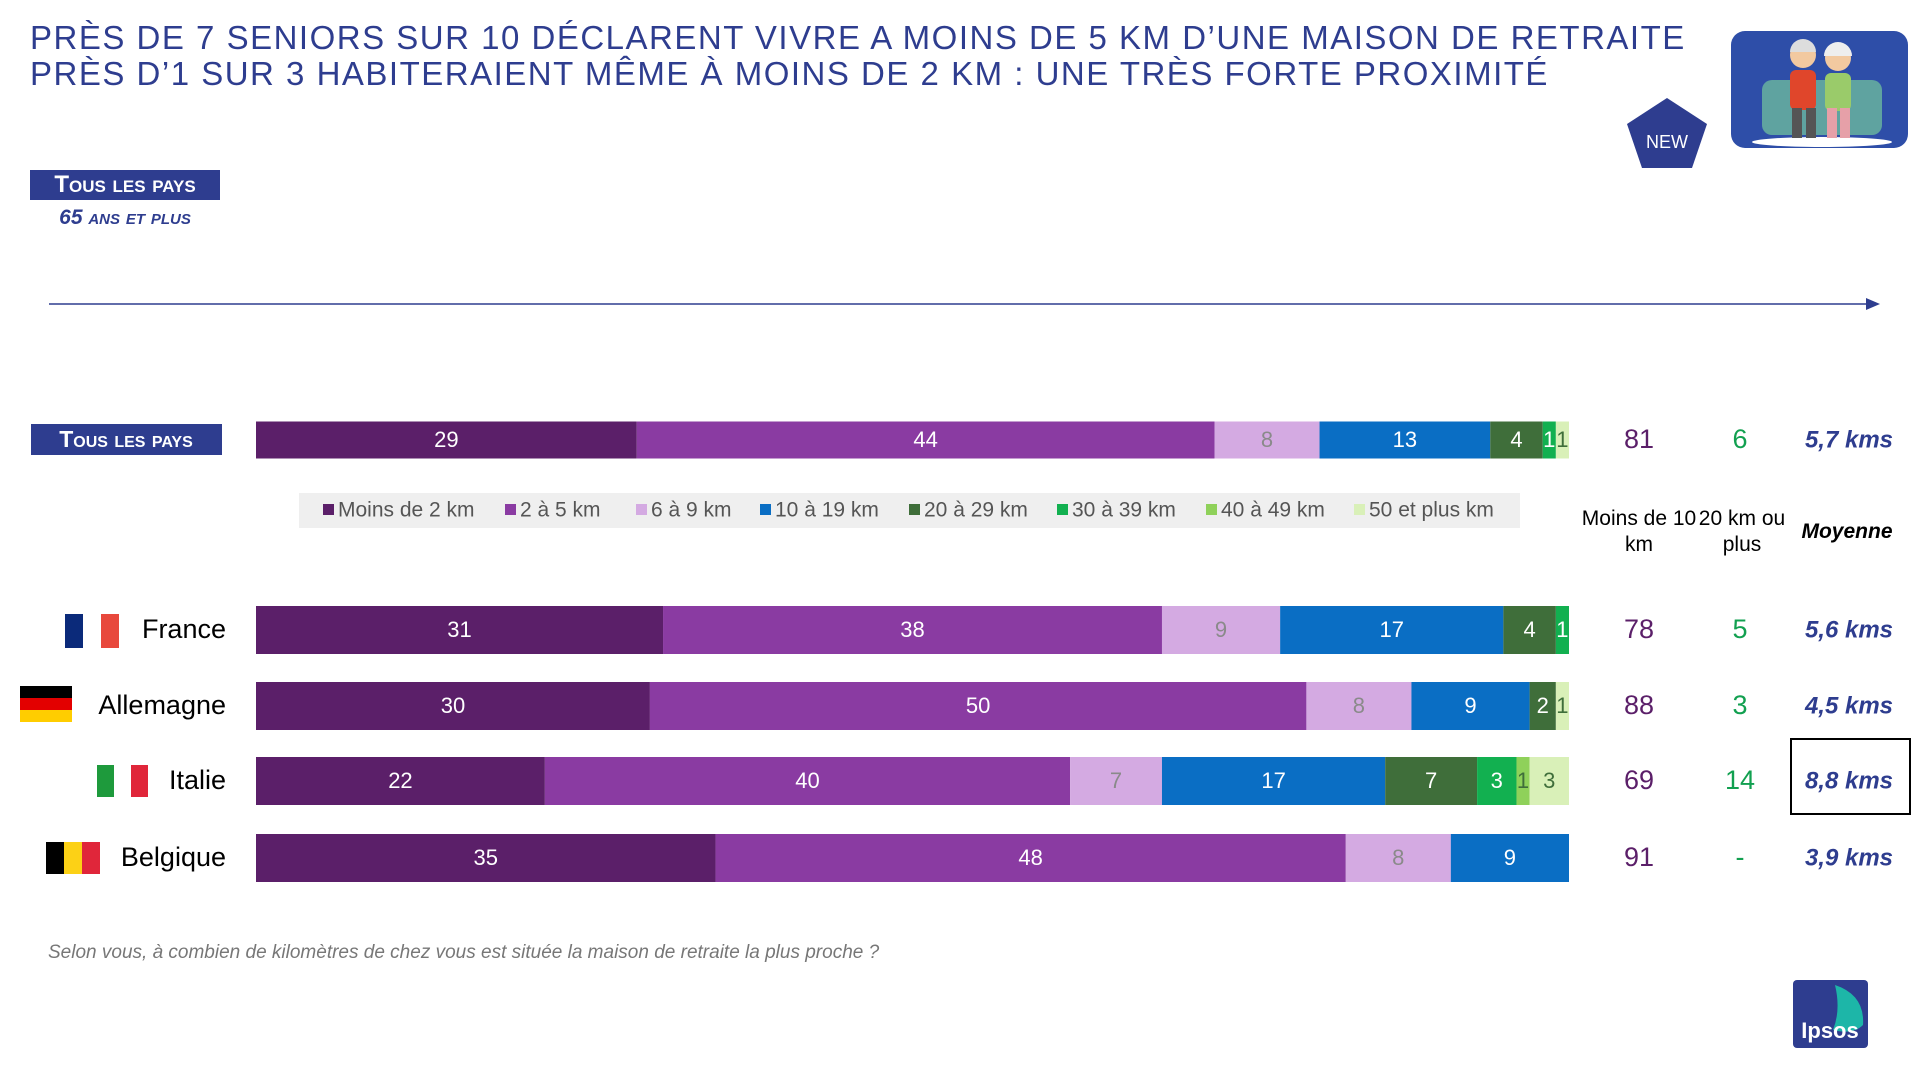 The width and height of the screenshot is (1920, 1080). Describe the element at coordinates (1273, 510) in the screenshot. I see `legend-label: 40 à 49 km` at that location.